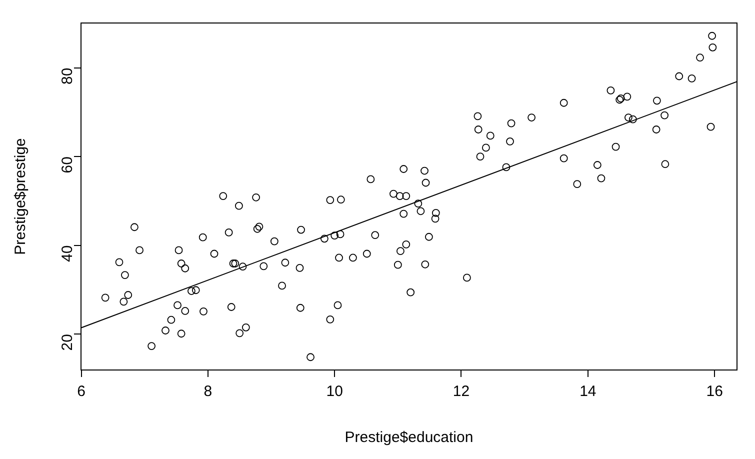 Image resolution: width=755 pixels, height=459 pixels. I want to click on y-tick-label: 60, so click(67, 165).